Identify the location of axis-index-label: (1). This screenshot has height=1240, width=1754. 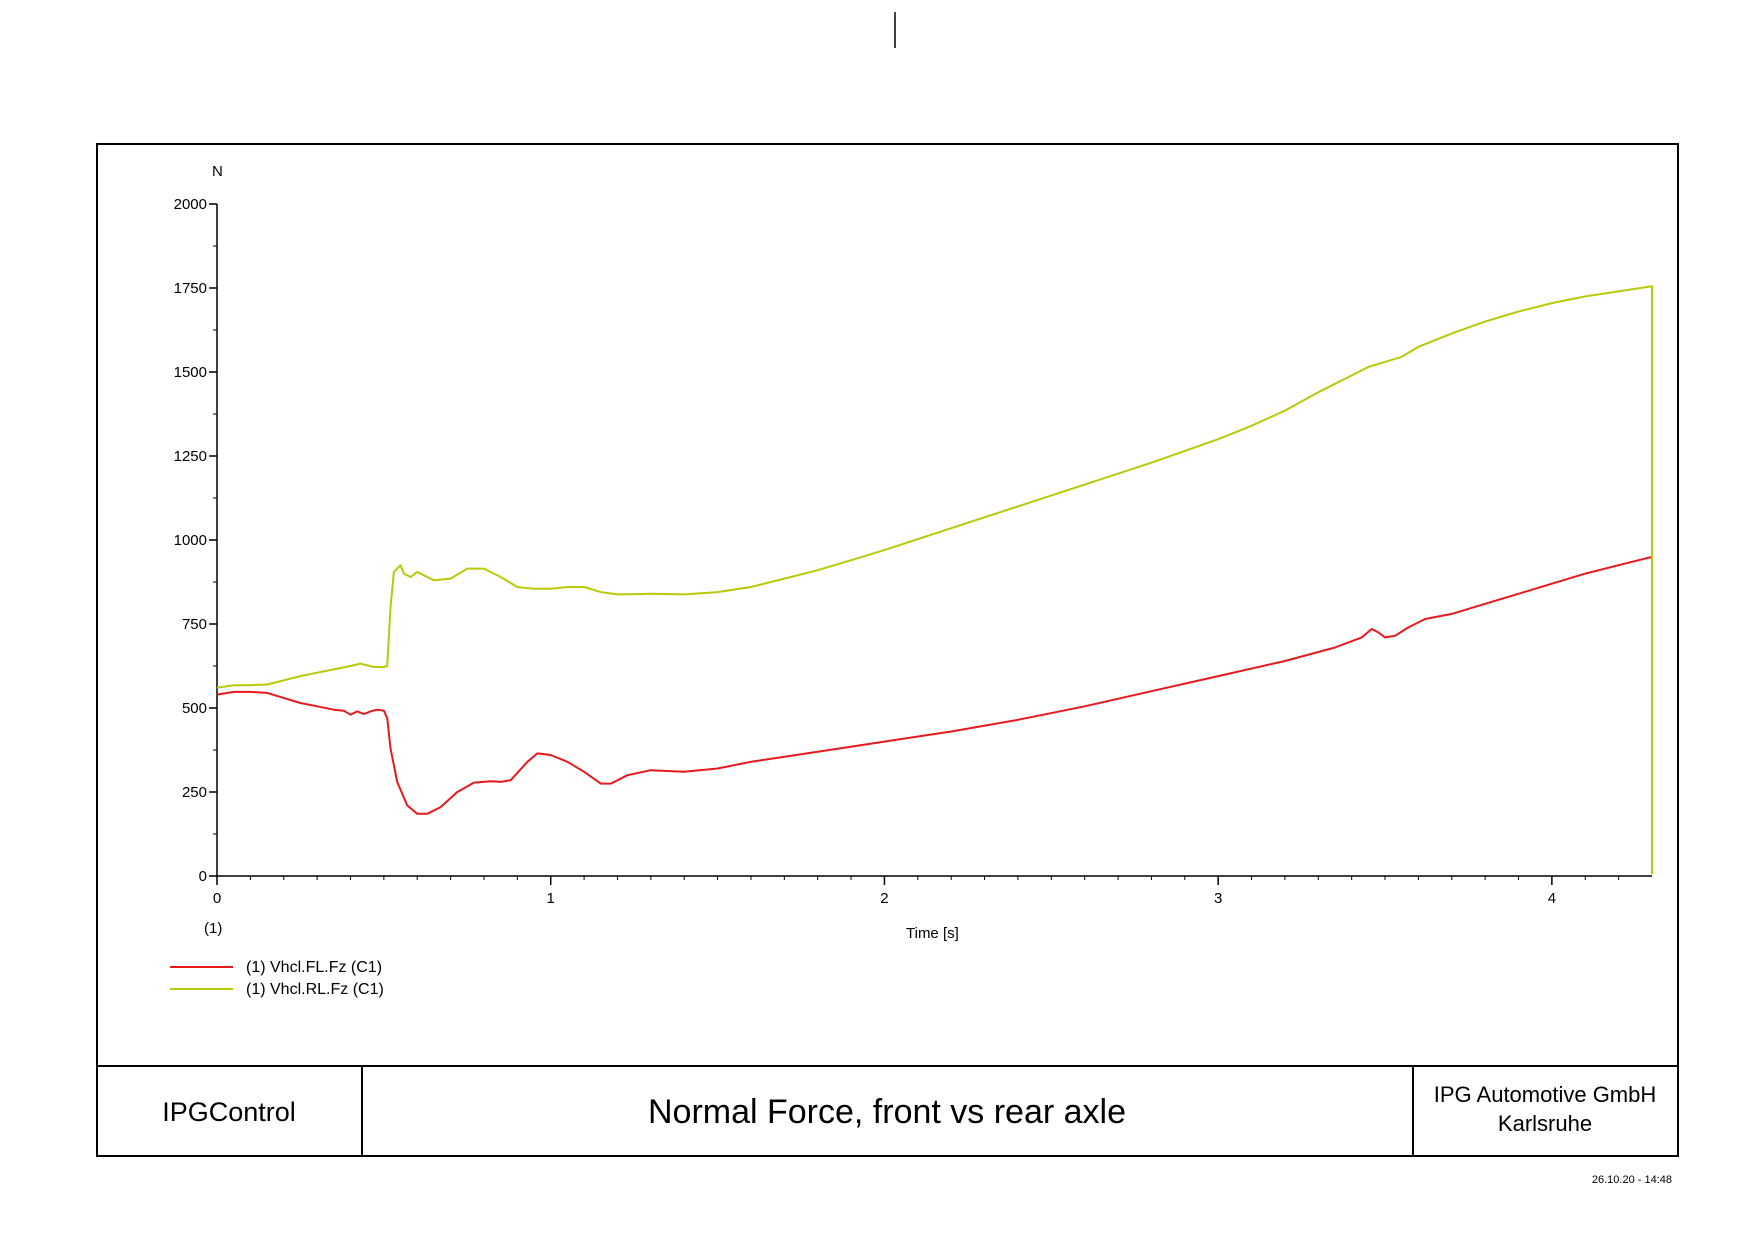
(213, 928).